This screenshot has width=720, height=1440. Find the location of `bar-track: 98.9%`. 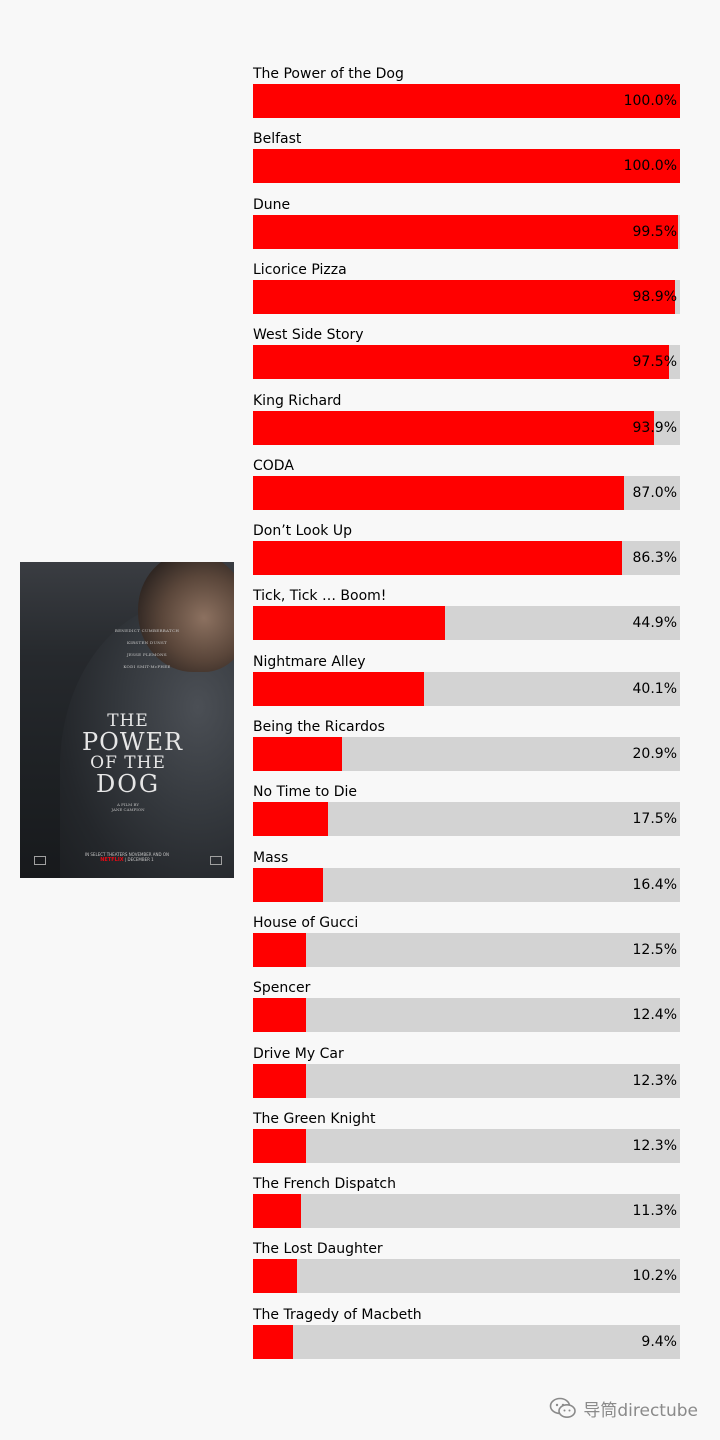

bar-track: 98.9% is located at coordinates (466, 296).